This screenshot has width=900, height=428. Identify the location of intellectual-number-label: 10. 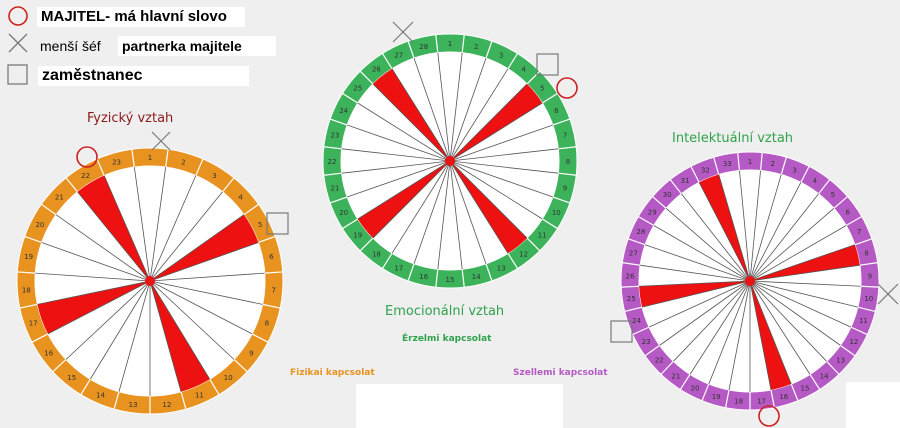
(868, 299).